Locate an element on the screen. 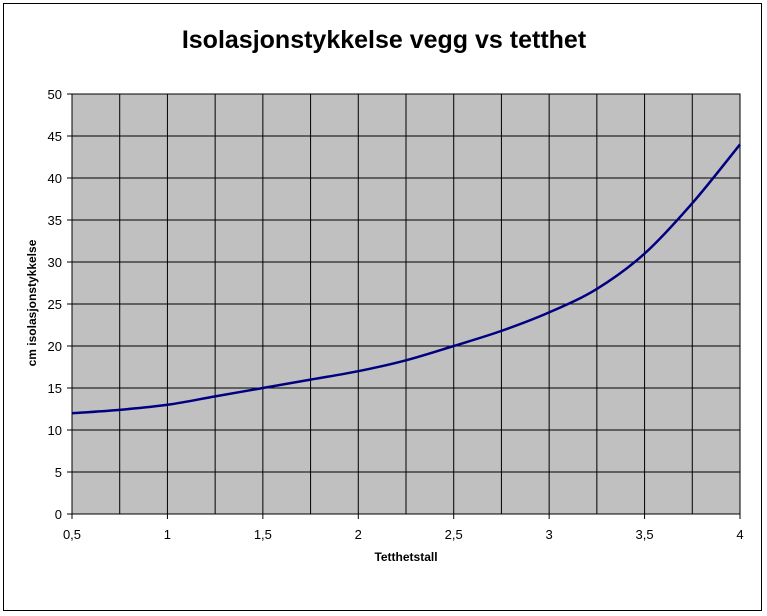 This screenshot has height=616, width=767. y-axis-ticks: 0 5 10 15 20 25 30 35 40 45 50 is located at coordinates (60, 304).